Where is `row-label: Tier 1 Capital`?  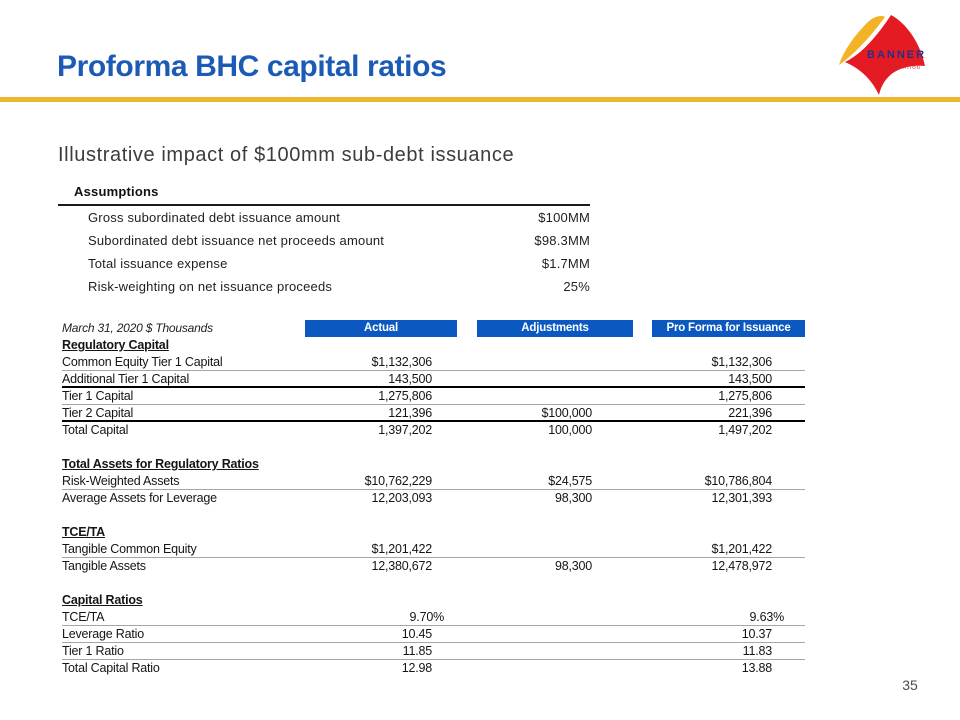 row-label: Tier 1 Capital is located at coordinates (98, 396).